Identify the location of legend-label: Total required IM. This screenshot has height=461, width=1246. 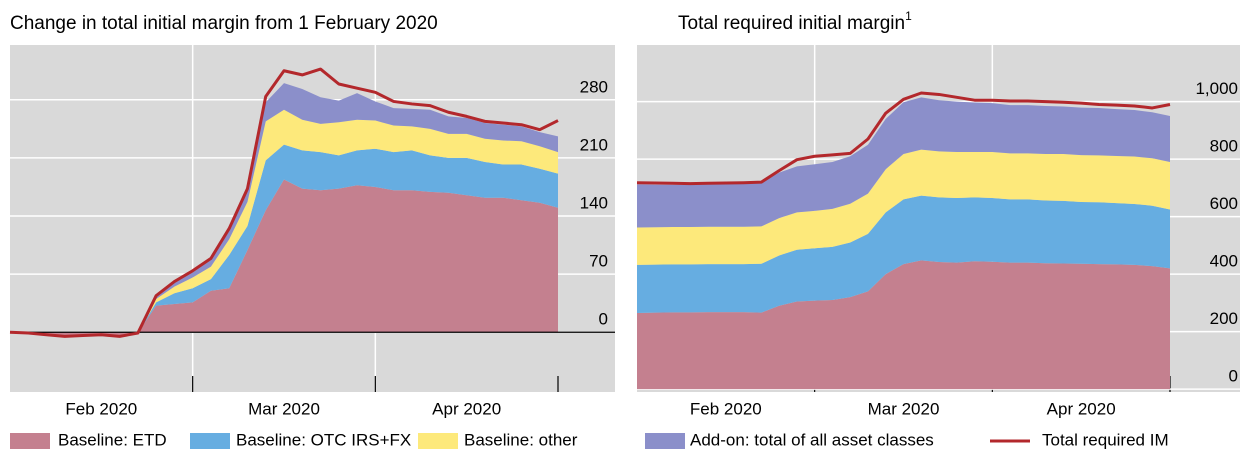
(1105, 439).